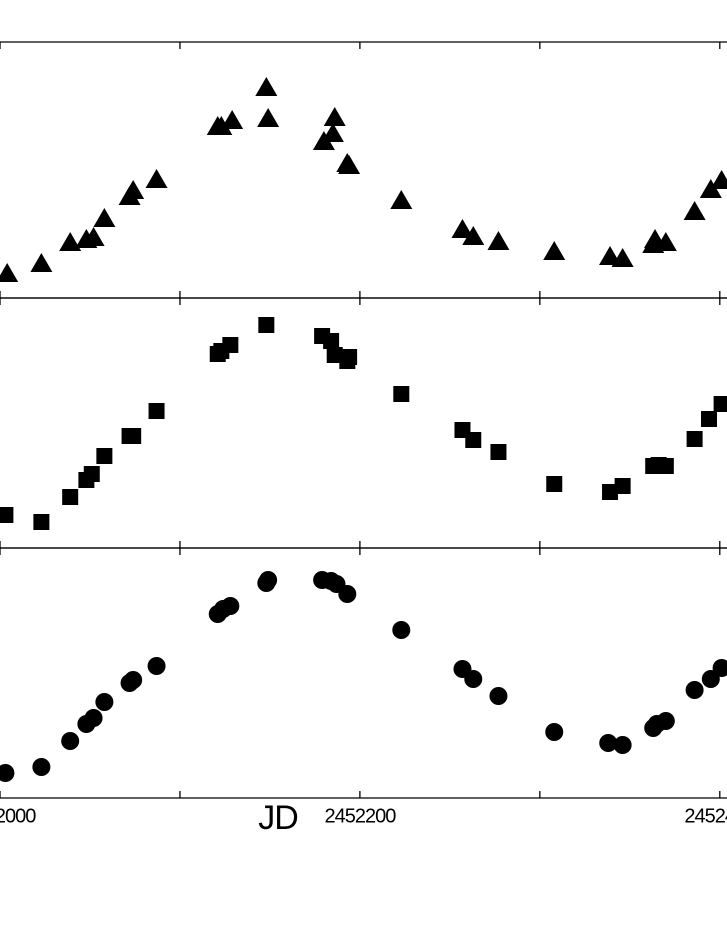 Image resolution: width=727 pixels, height=940 pixels. Describe the element at coordinates (360, 816) in the screenshot. I see `x-tick-label: 2452200` at that location.